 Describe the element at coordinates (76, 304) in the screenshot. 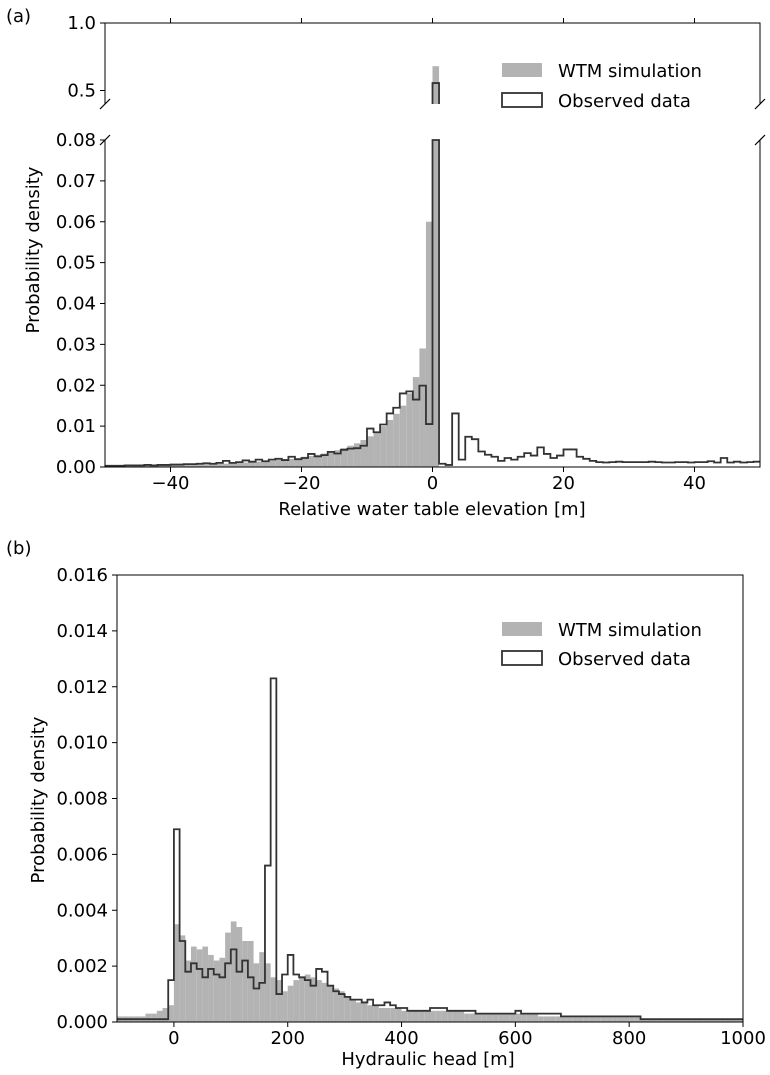

I see `y-tick-label: 0.04` at that location.